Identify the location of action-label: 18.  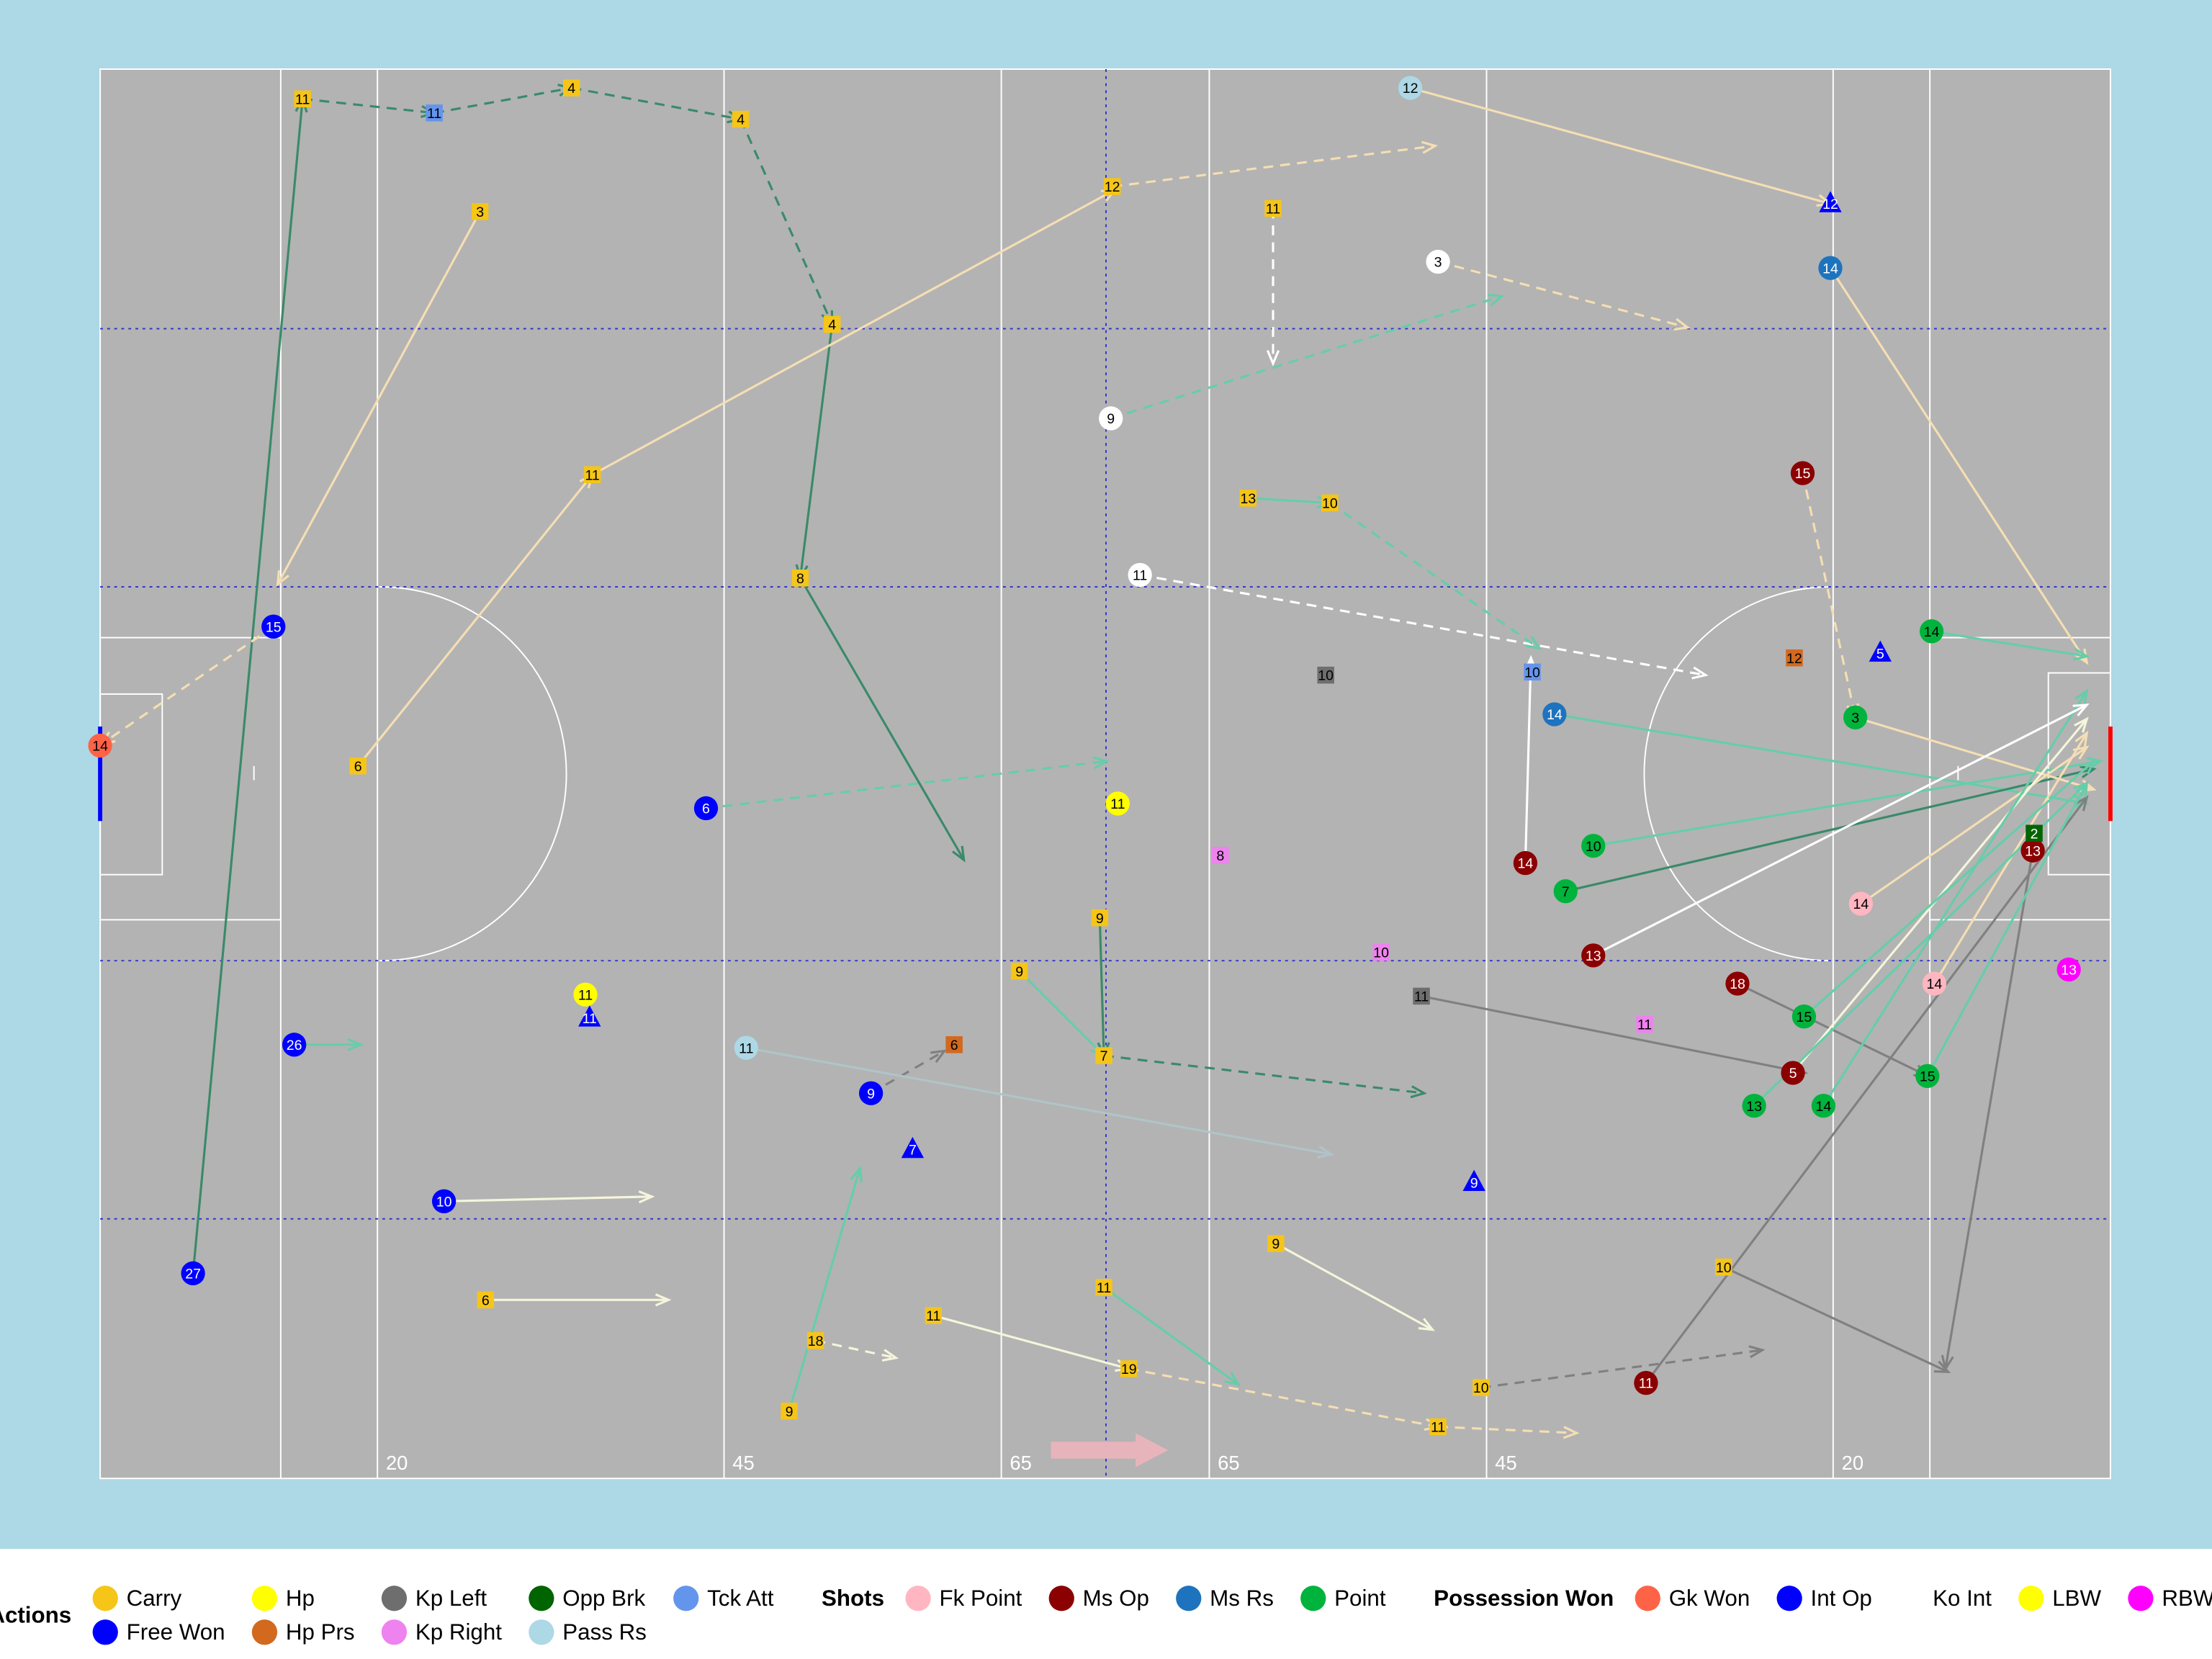
(816, 1342).